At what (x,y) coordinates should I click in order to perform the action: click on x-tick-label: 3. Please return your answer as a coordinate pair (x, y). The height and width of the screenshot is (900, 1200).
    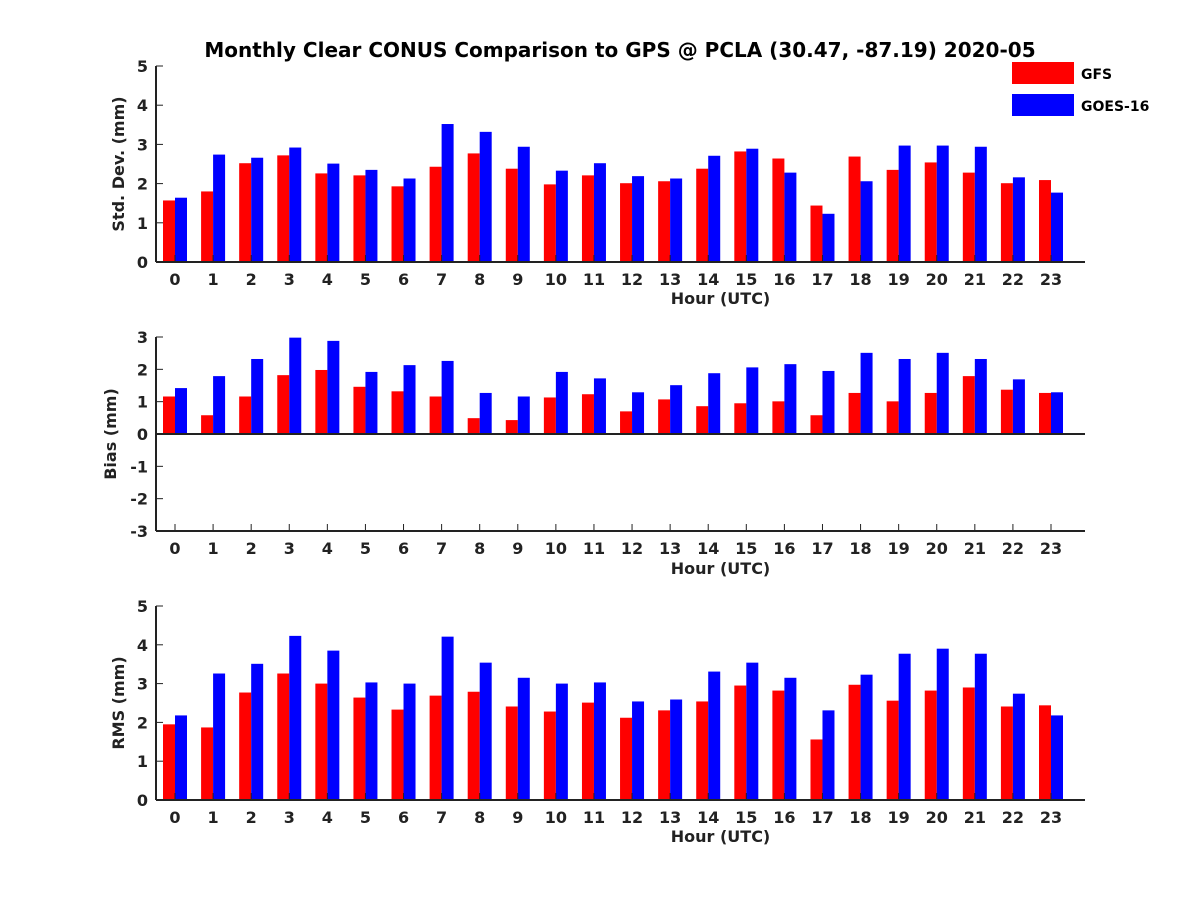
    Looking at the image, I should click on (289, 548).